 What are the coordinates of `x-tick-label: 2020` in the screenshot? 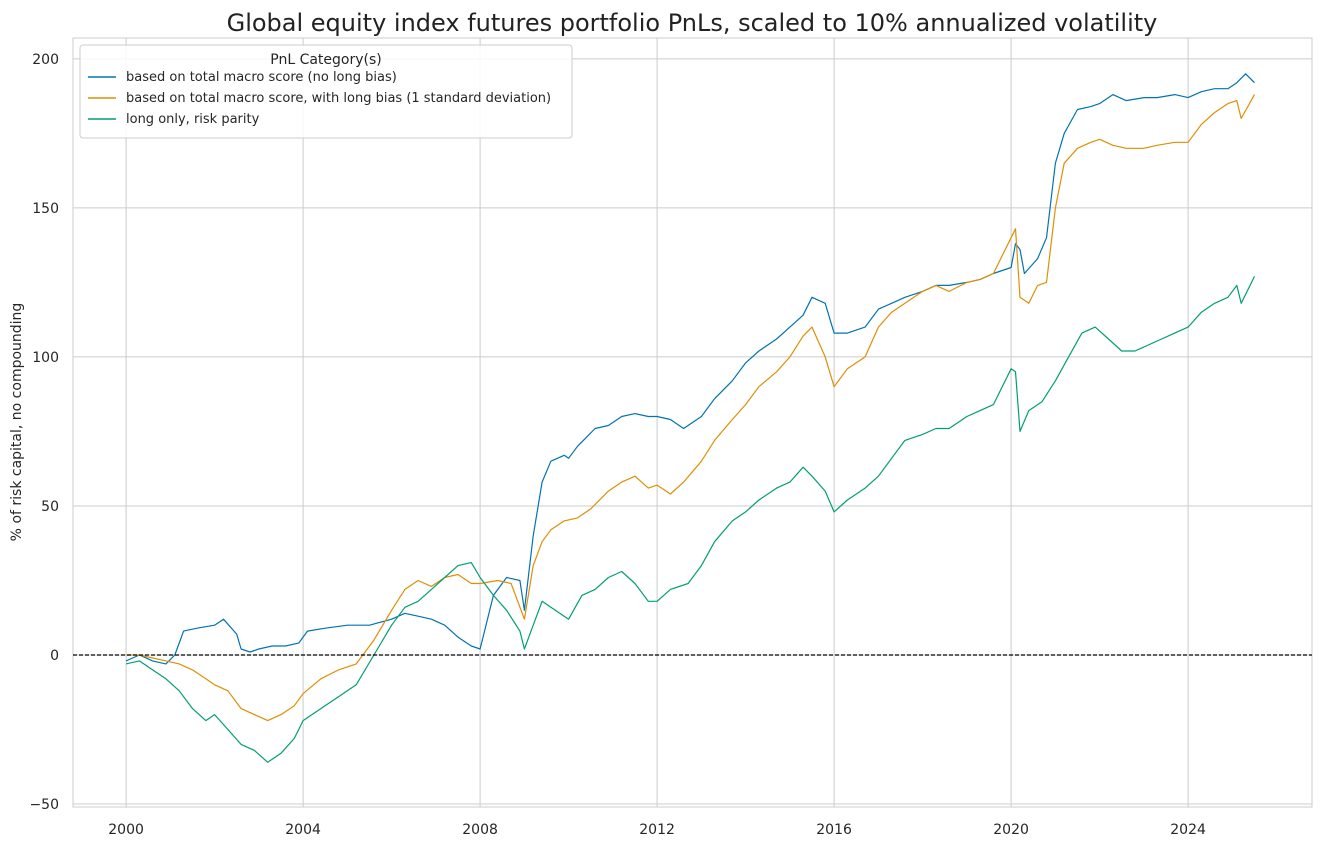 It's located at (1011, 830).